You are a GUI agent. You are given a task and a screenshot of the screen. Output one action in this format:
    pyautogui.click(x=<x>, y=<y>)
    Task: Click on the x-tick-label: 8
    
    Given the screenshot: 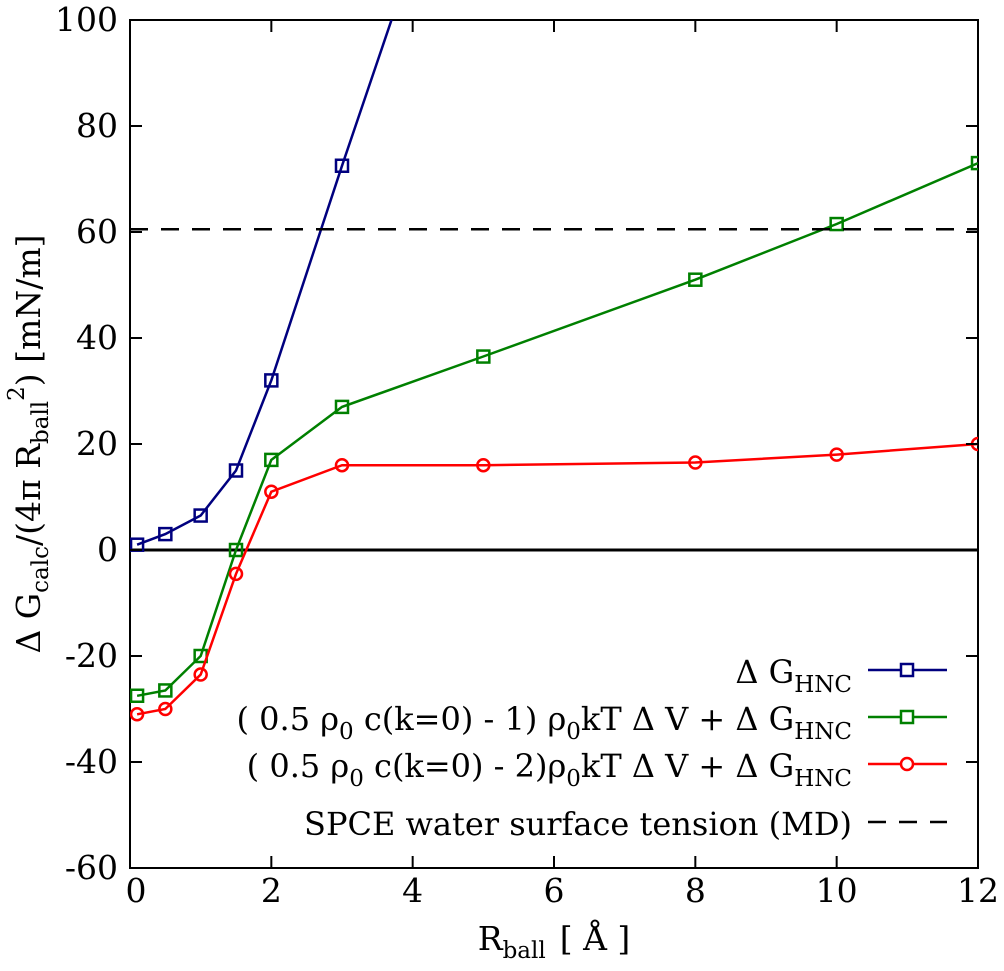 What is the action you would take?
    pyautogui.click(x=695, y=890)
    